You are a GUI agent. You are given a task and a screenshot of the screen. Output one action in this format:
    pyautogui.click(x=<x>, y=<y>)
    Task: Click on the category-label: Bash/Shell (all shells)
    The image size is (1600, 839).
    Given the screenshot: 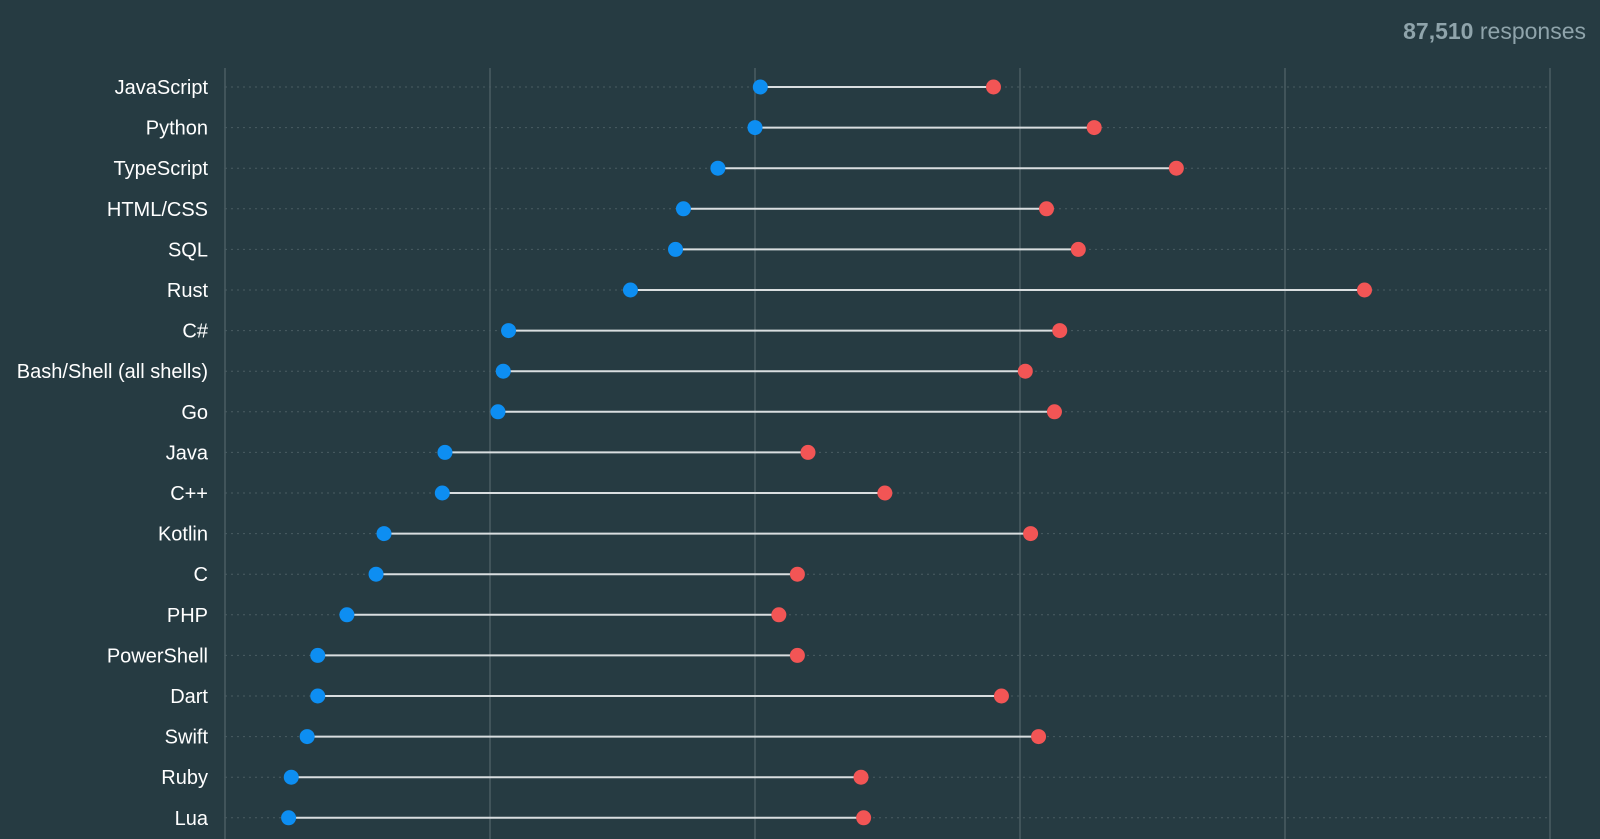 What is the action you would take?
    pyautogui.click(x=112, y=372)
    